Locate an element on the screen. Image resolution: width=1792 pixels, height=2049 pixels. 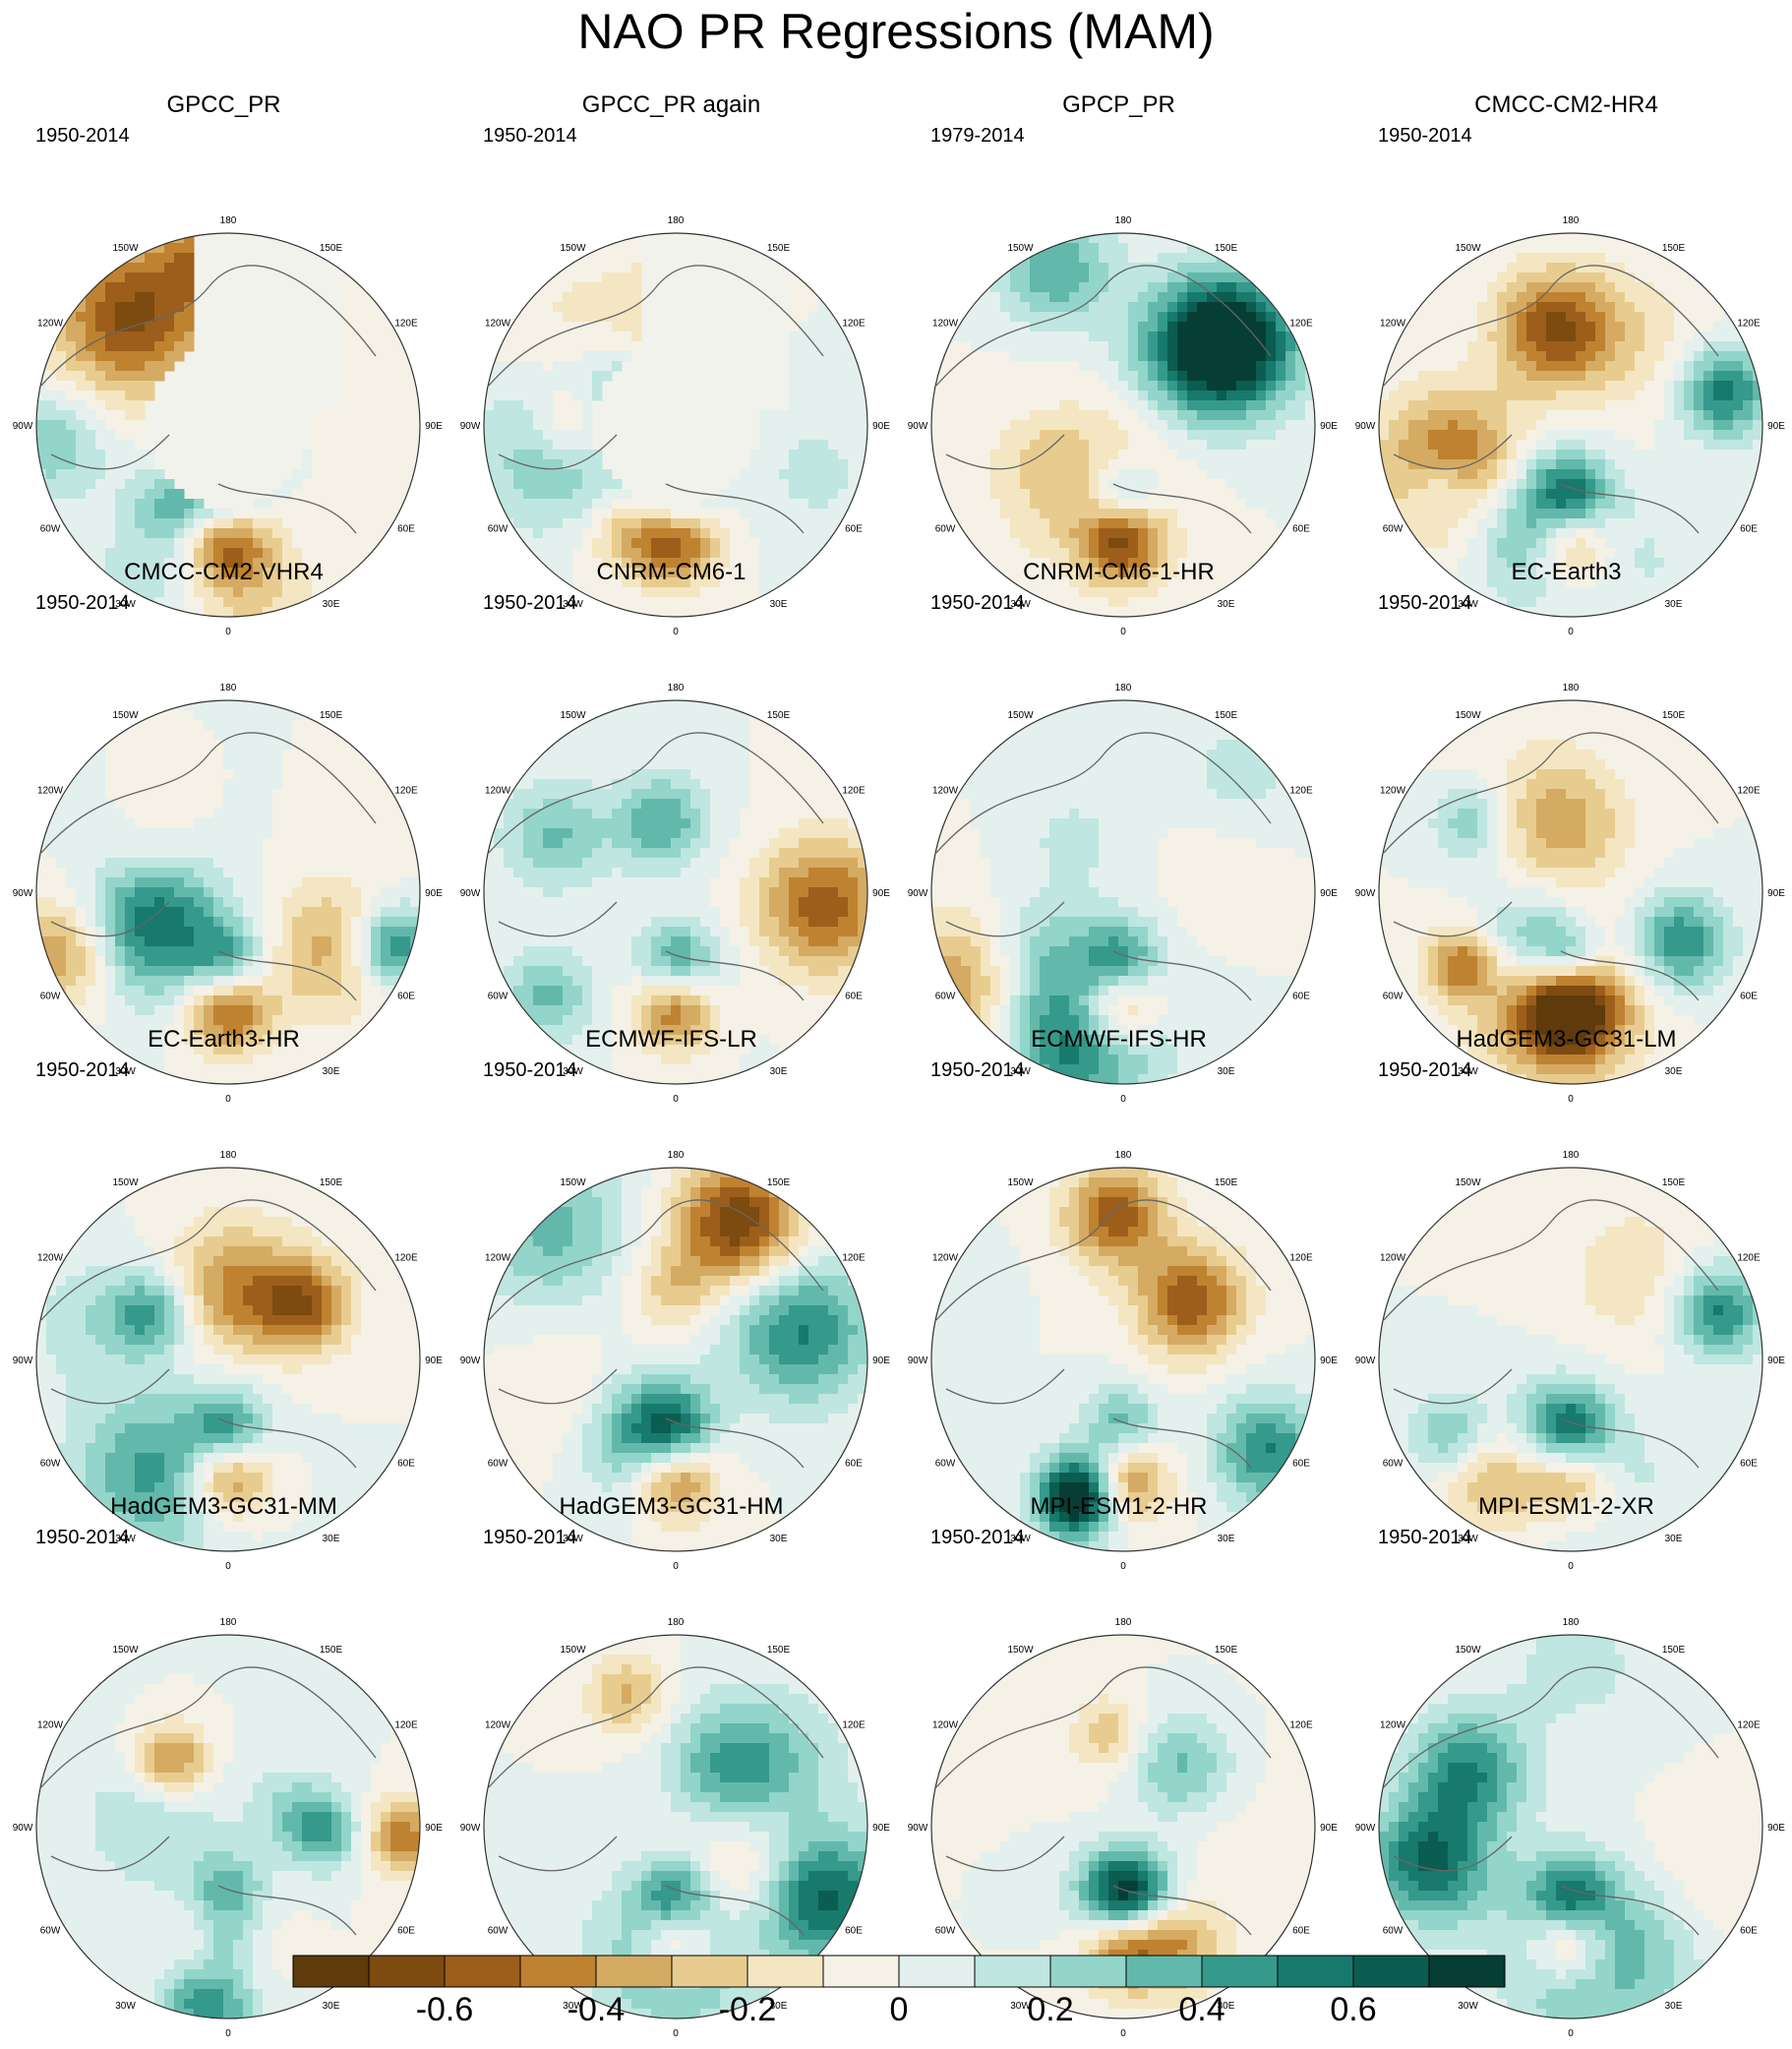
longitude-label: 60W is located at coordinates (50, 529).